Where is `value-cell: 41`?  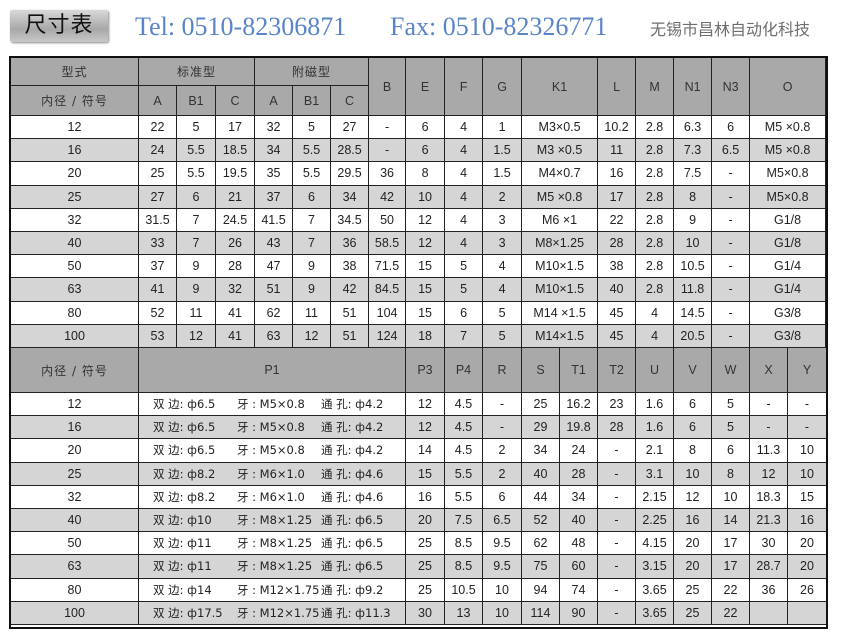
value-cell: 41 is located at coordinates (235, 335).